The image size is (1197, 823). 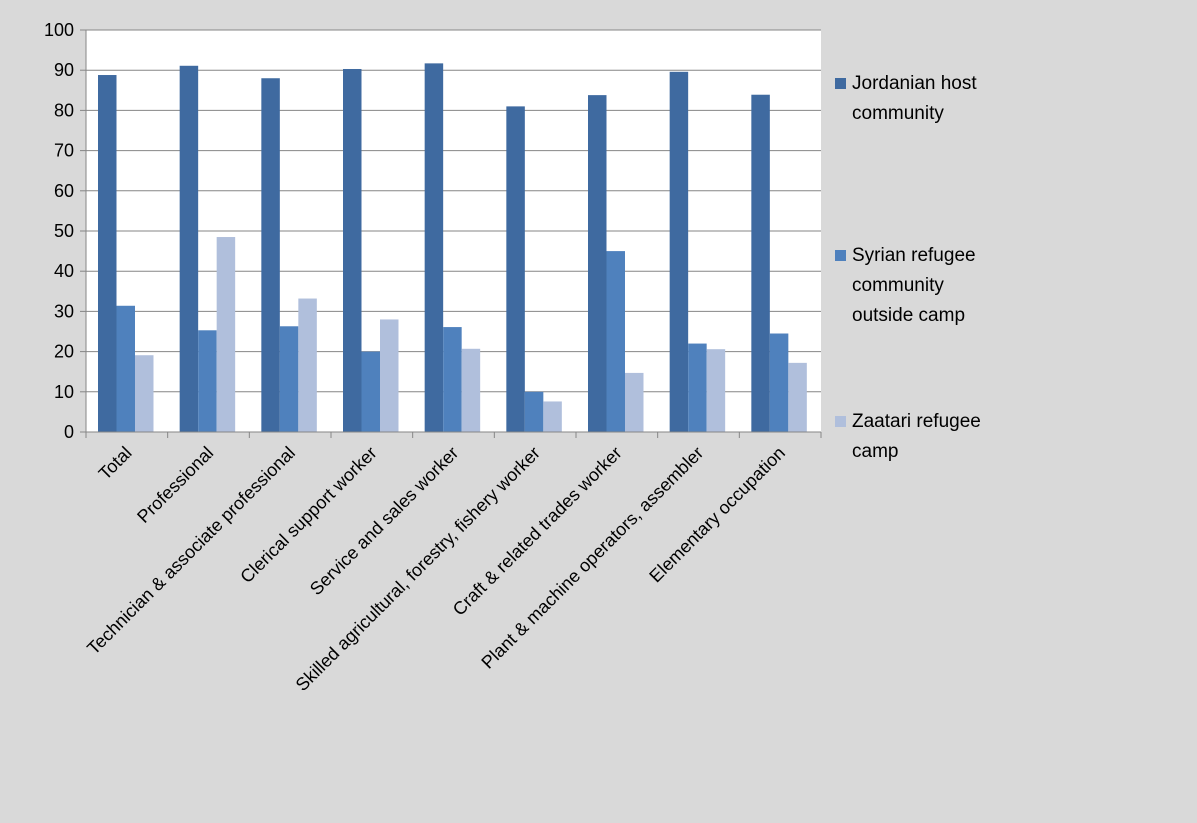 What do you see at coordinates (717, 515) in the screenshot?
I see `x-tick-label: Elementary occupation` at bounding box center [717, 515].